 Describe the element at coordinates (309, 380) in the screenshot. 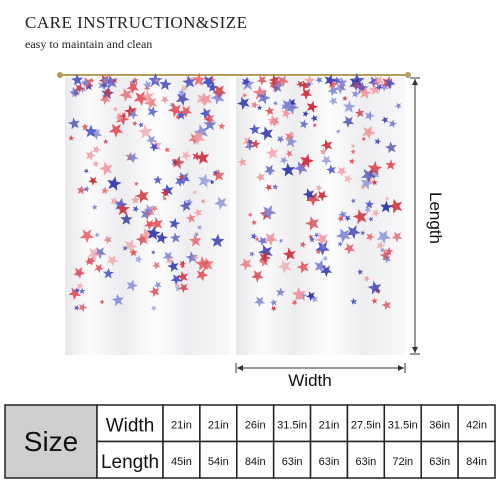

I see `width-label: Width` at that location.